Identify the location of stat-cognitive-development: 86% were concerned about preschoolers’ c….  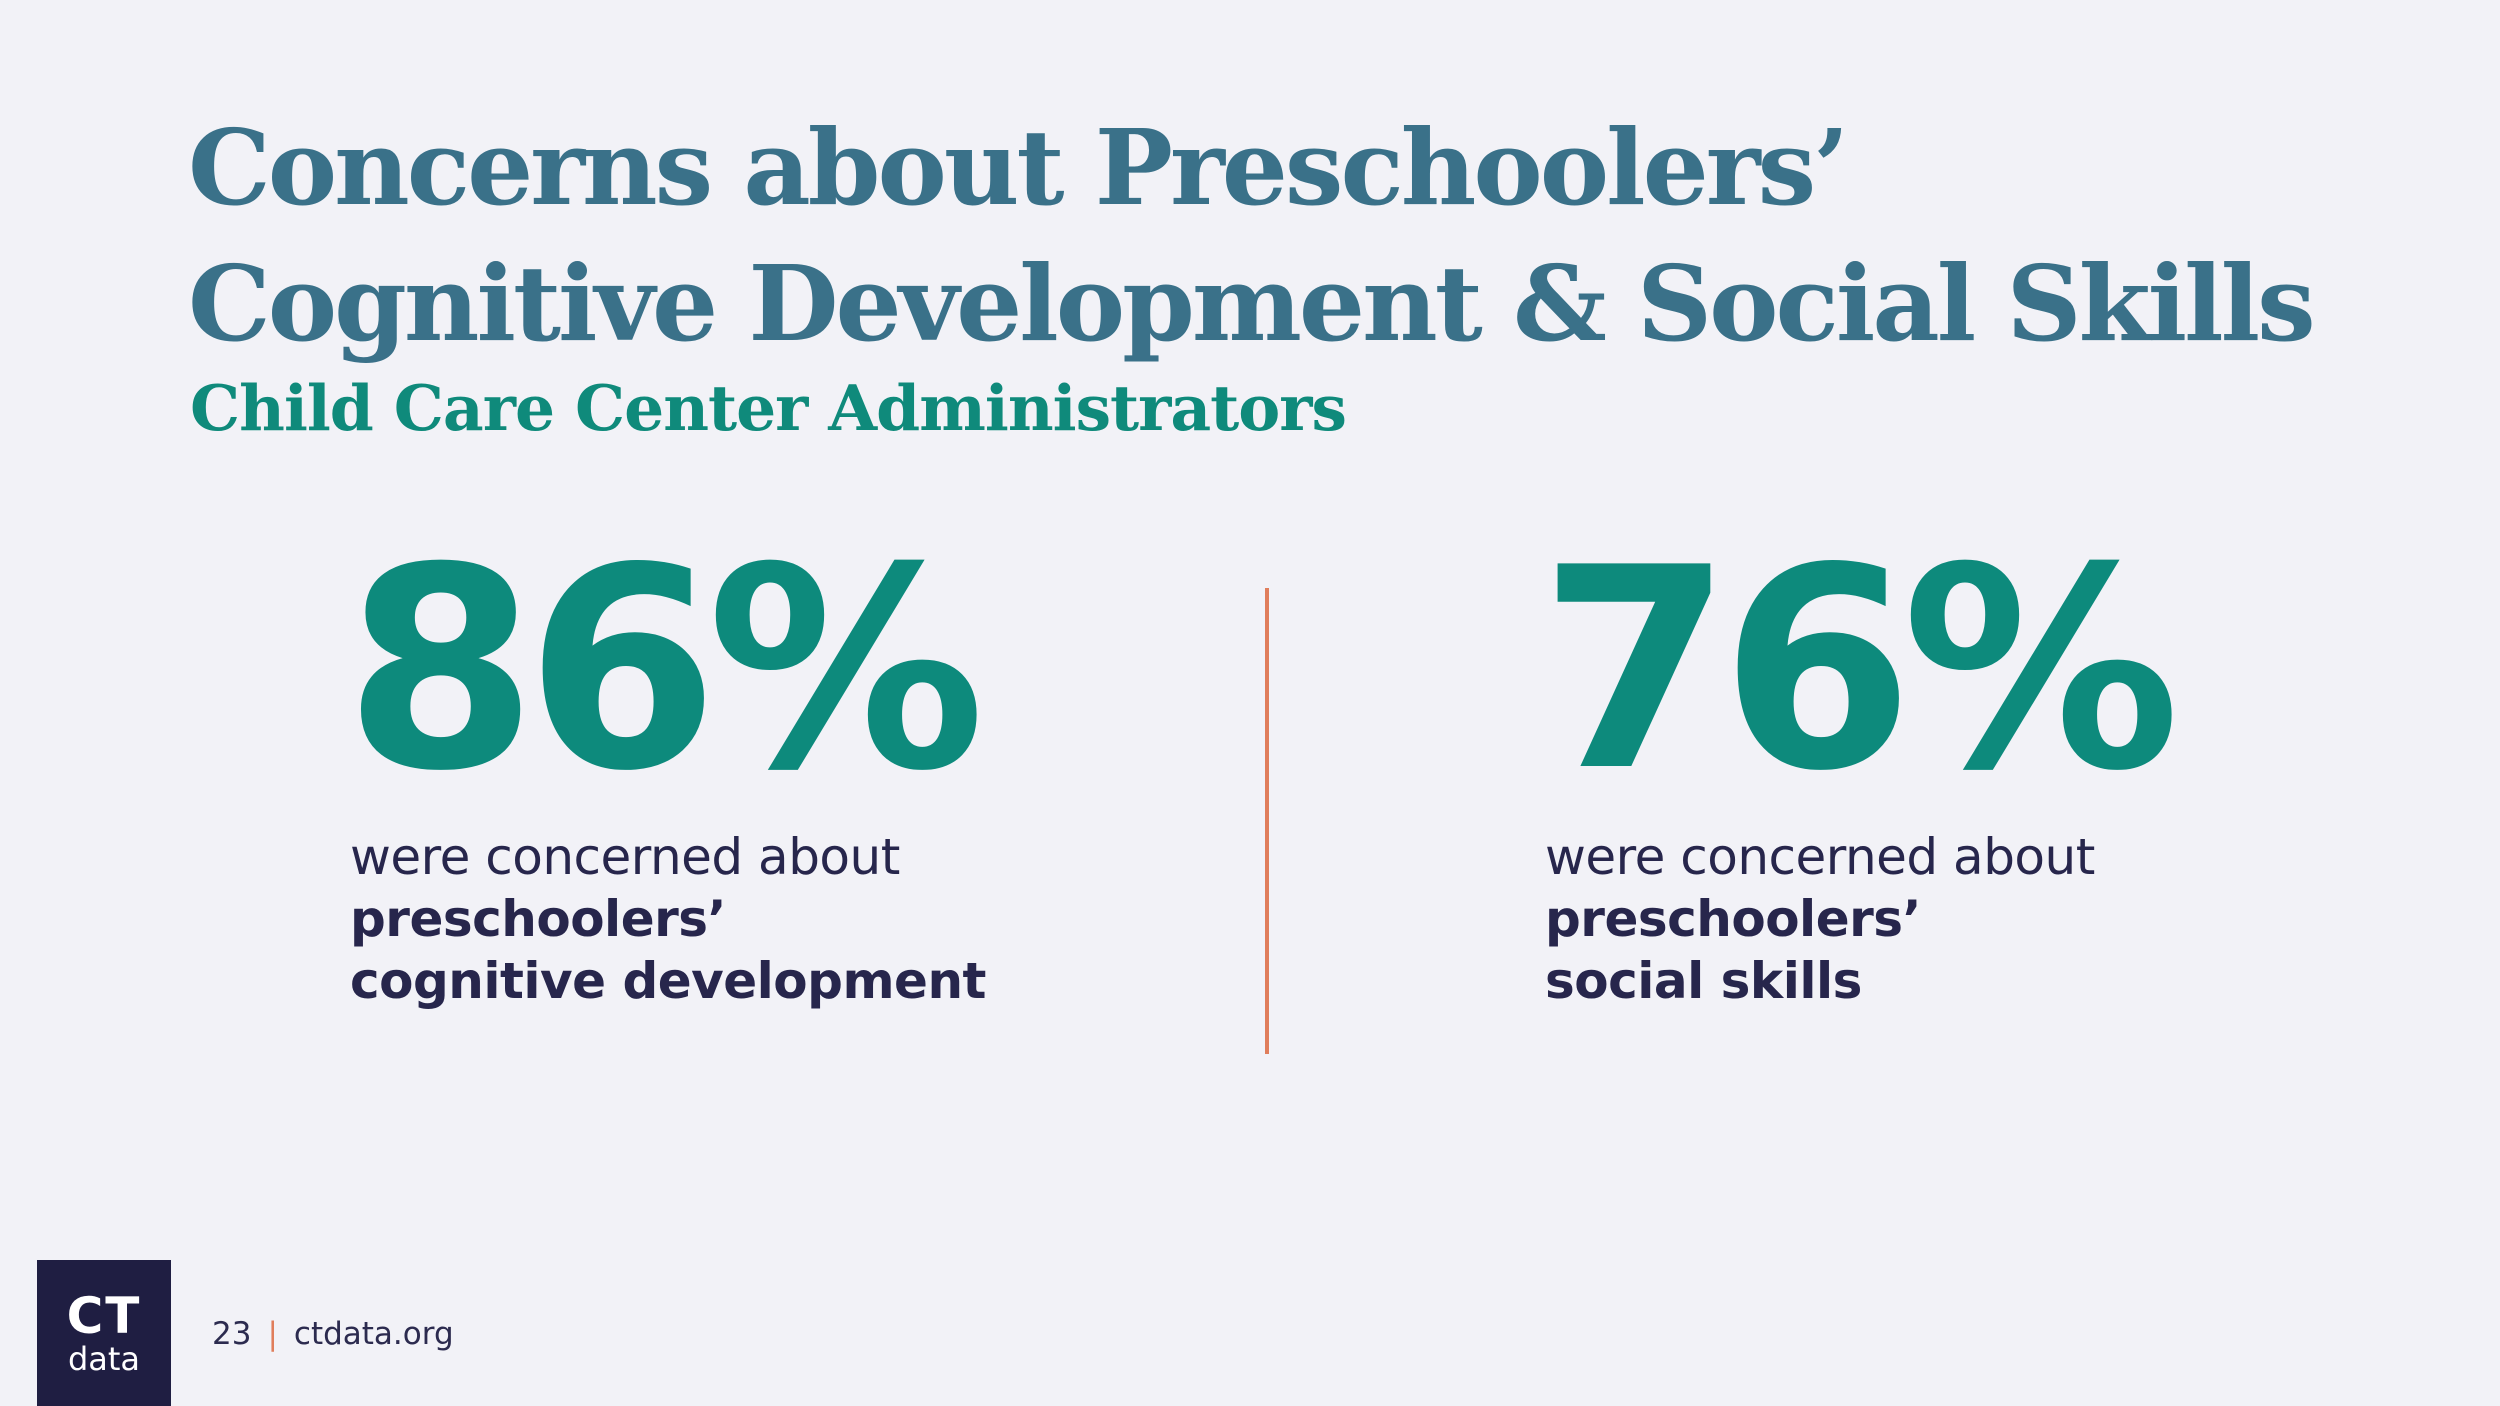
(767, 771).